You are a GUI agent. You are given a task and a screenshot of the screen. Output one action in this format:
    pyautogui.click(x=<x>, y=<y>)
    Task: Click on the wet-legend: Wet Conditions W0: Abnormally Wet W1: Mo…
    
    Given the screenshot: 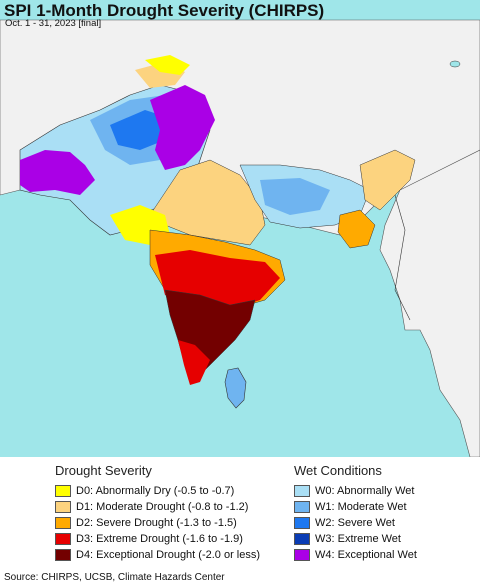 What is the action you would take?
    pyautogui.click(x=355, y=513)
    